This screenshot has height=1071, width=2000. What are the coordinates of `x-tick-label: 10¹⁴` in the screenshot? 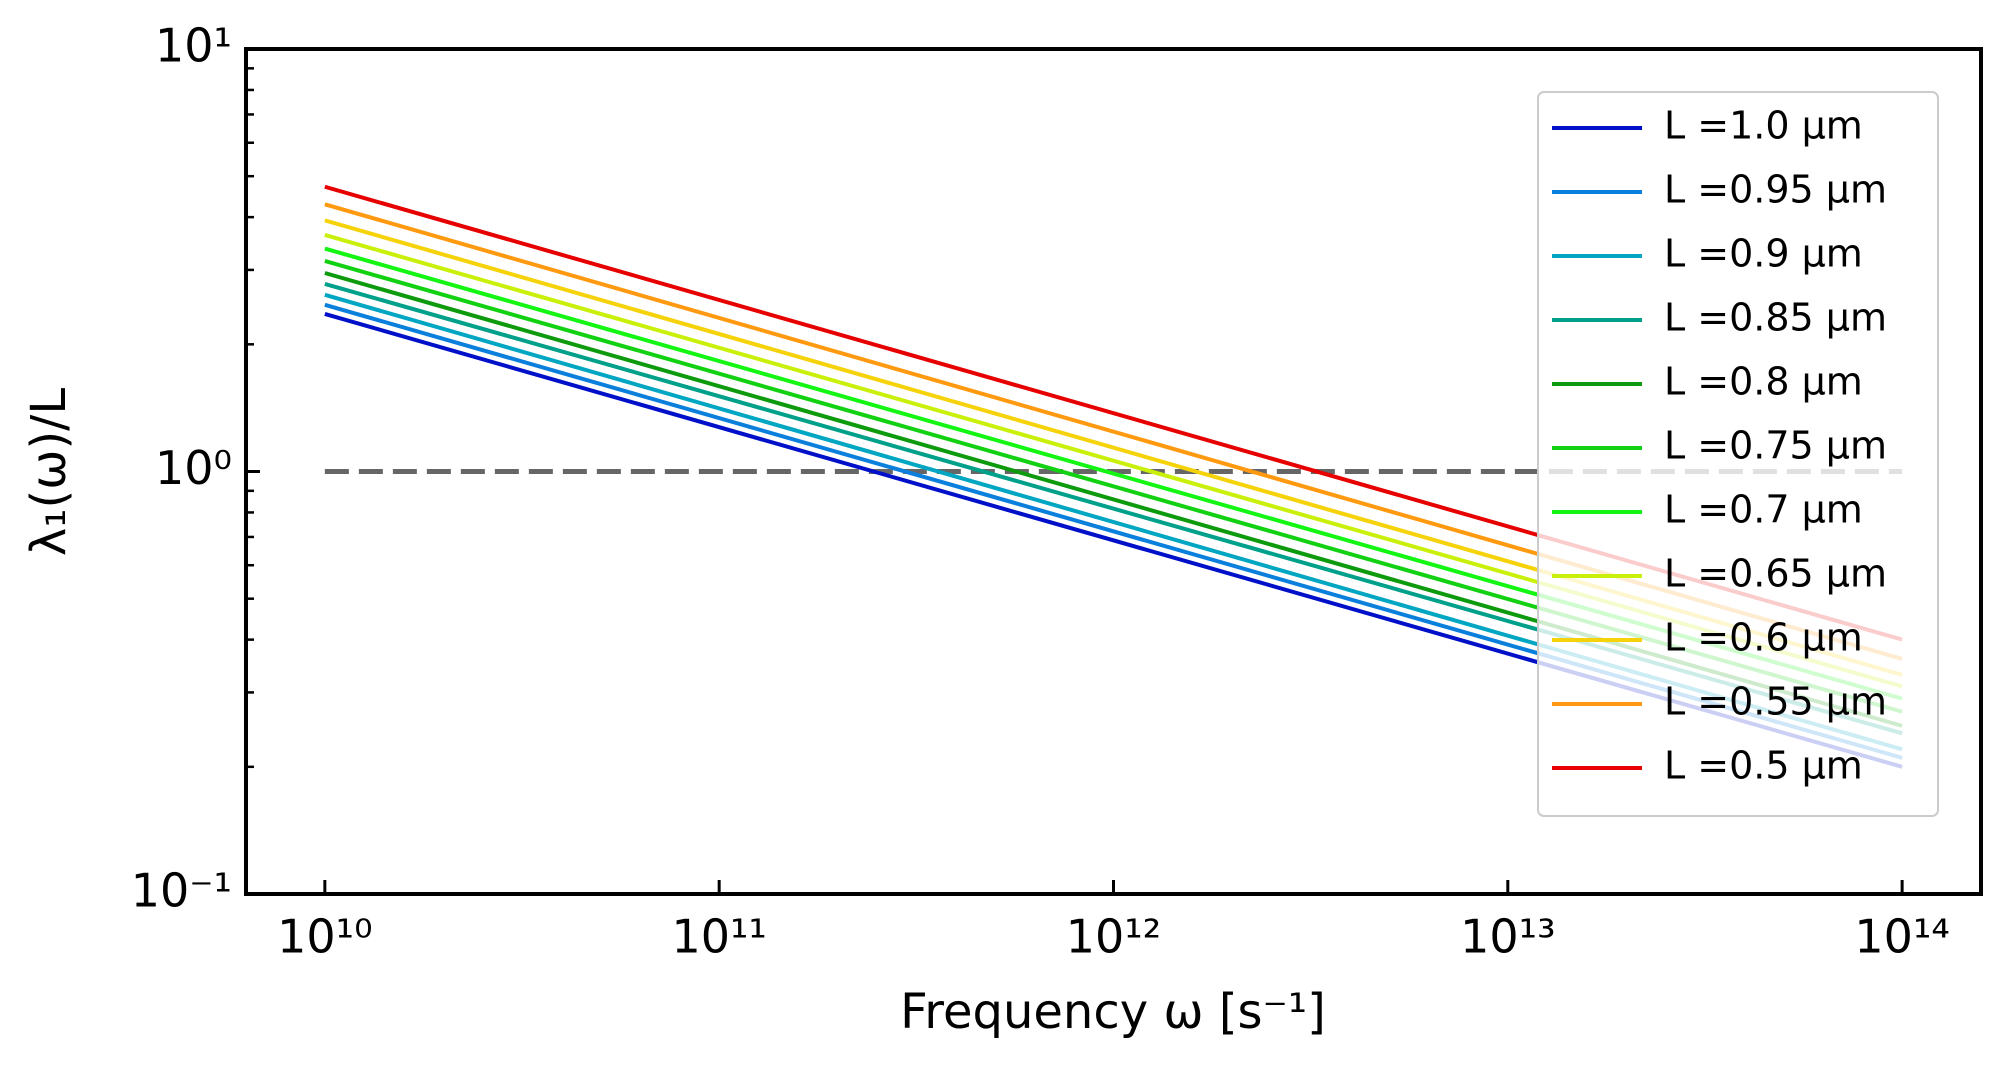 It's located at (1901, 937).